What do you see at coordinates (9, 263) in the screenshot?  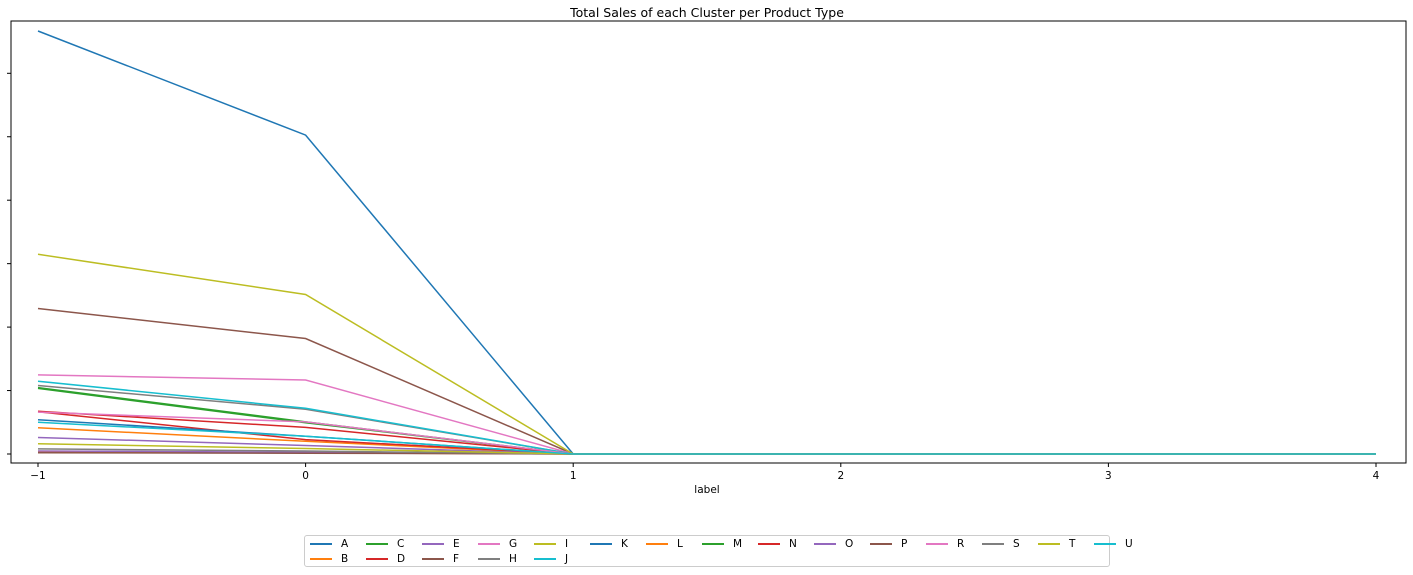 I see `y-axis-ticks` at bounding box center [9, 263].